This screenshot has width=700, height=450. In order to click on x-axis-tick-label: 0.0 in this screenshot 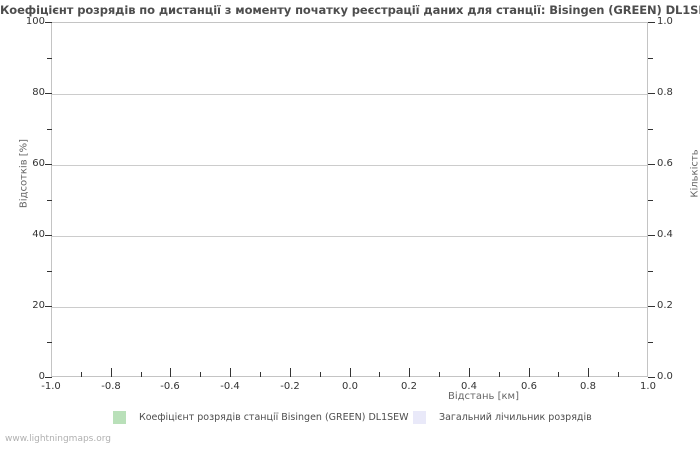, I will do `click(350, 386)`.